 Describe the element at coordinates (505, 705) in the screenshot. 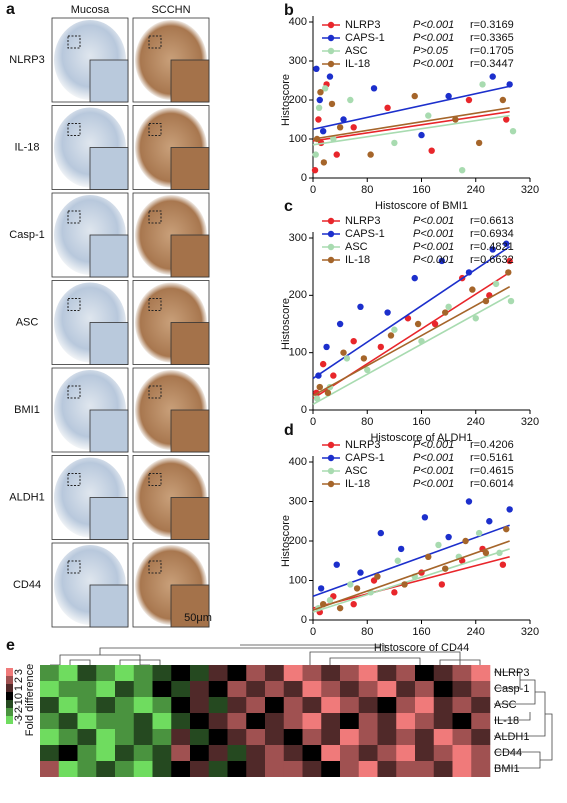

I see `row-label: ASC` at that location.